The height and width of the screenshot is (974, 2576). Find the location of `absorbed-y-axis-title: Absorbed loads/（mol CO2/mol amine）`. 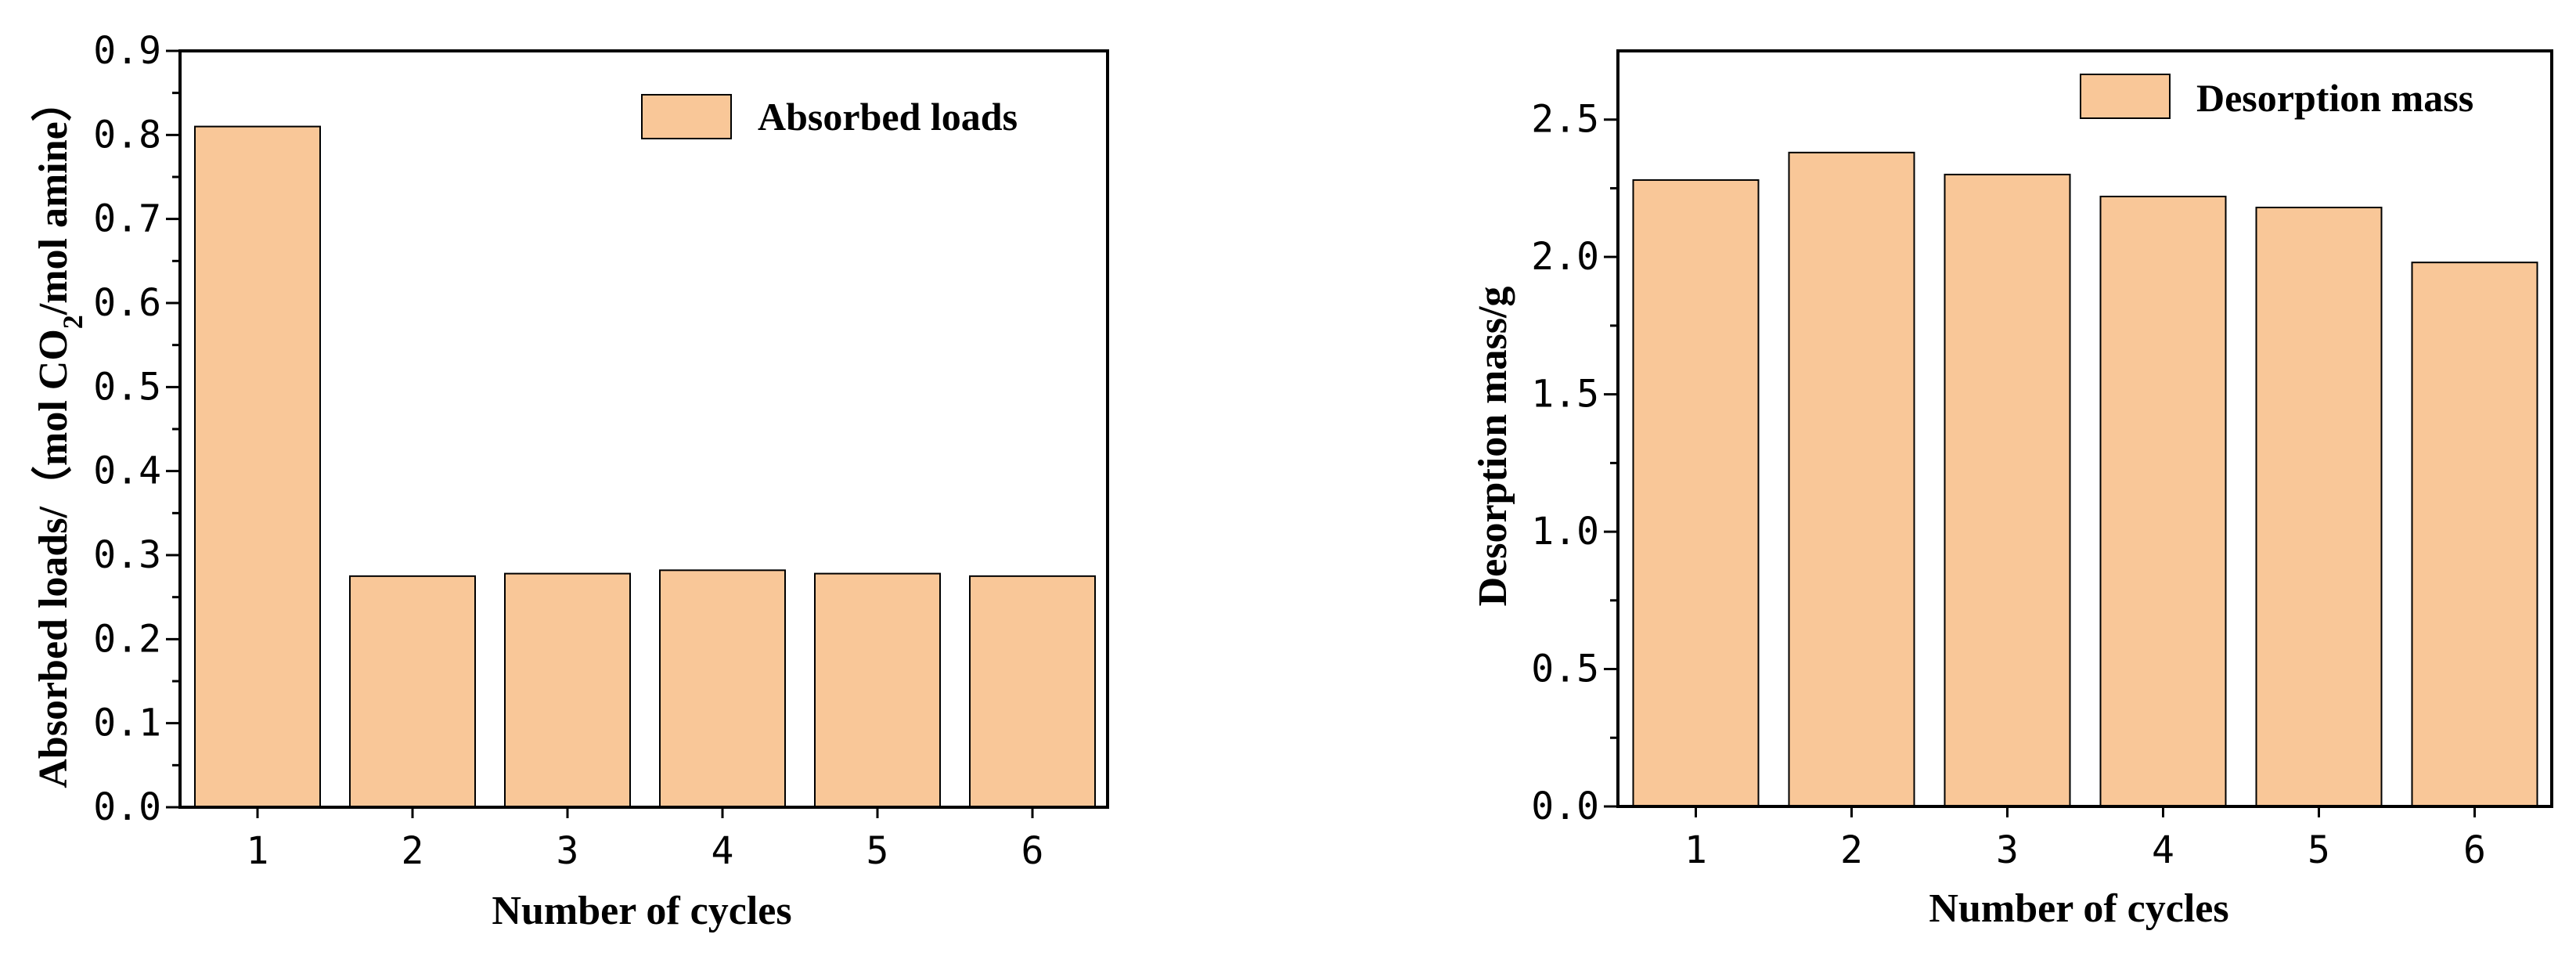

absorbed-y-axis-title: Absorbed loads/（mol CO2/mol amine） is located at coordinates (59, 434).